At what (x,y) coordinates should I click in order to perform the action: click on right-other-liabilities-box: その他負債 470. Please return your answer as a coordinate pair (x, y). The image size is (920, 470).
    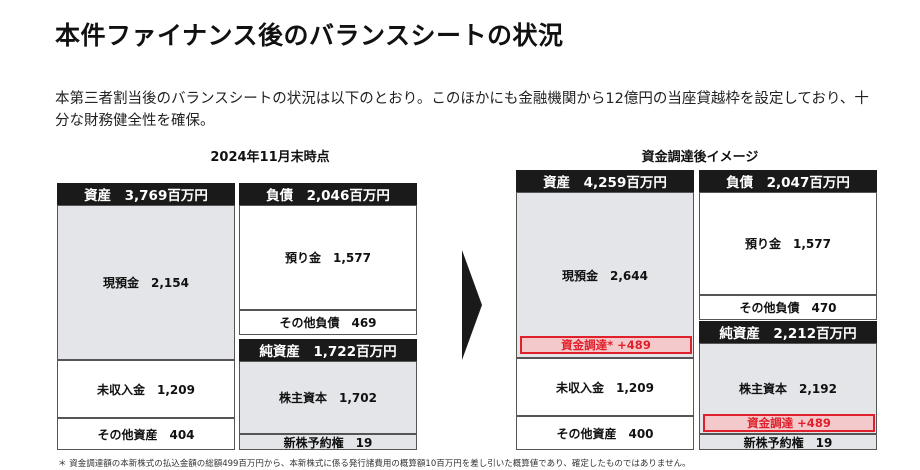
    Looking at the image, I should click on (788, 307).